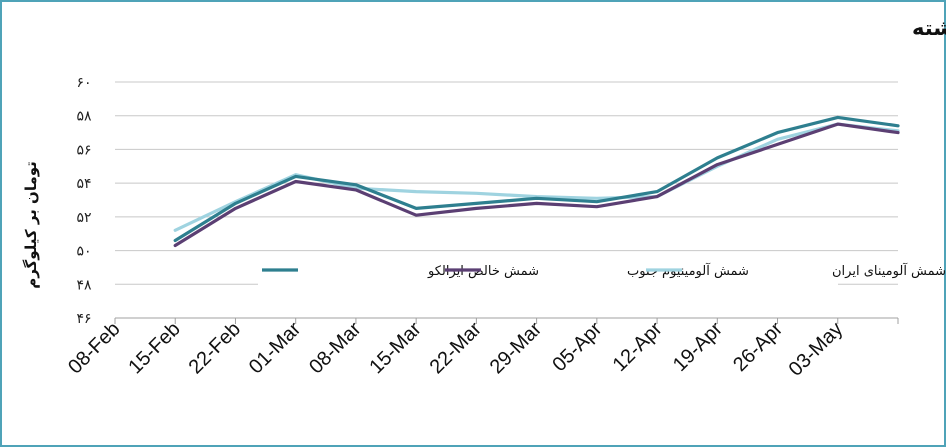  I want to click on y-tick-label: ۵۲, so click(83, 218).